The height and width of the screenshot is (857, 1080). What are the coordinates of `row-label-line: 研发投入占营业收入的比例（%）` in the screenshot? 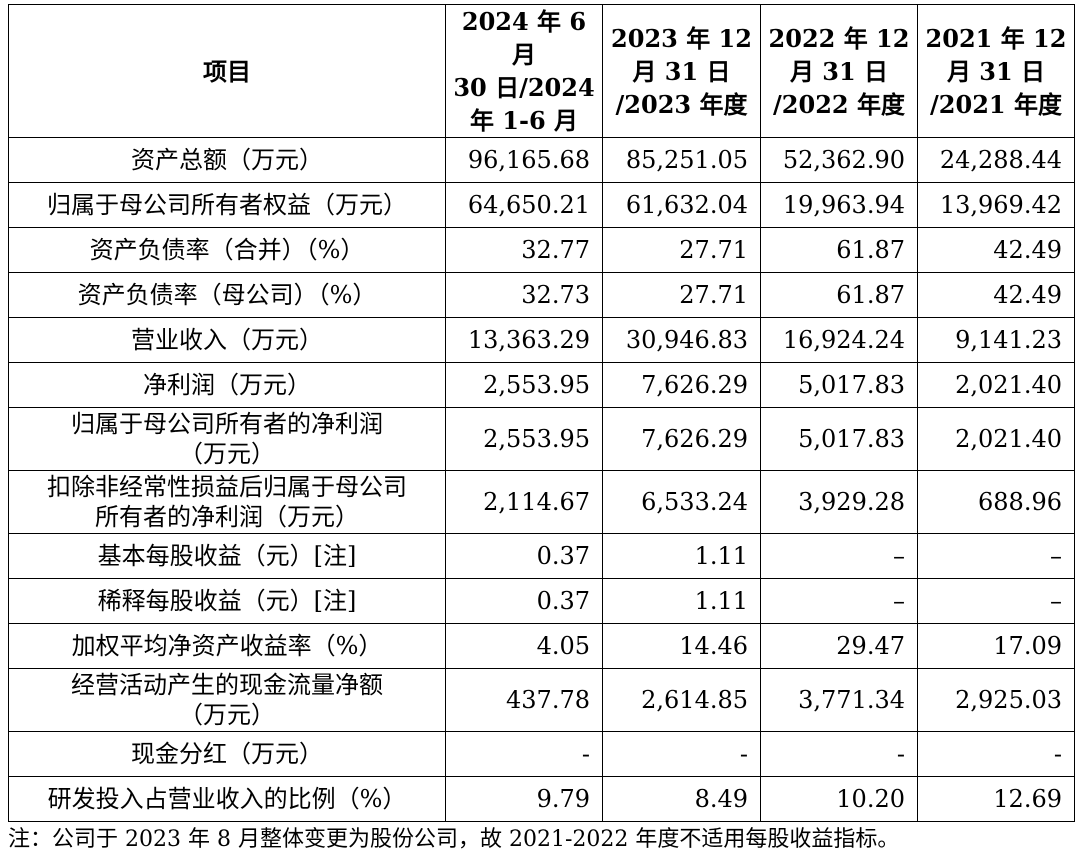 It's located at (227, 799).